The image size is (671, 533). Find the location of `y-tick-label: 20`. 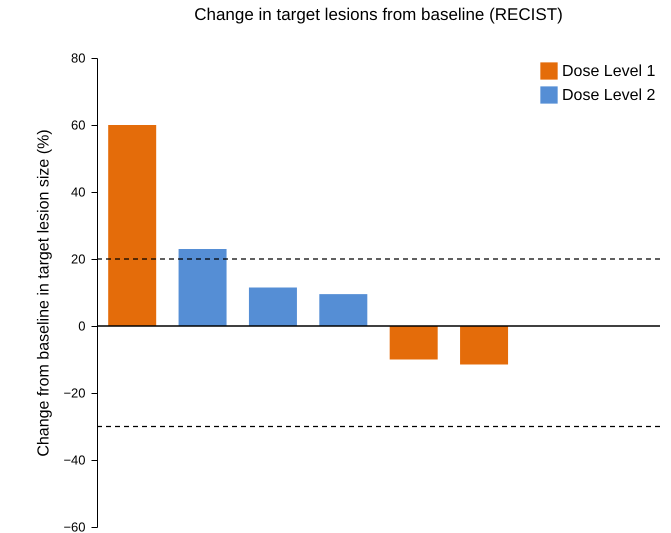

y-tick-label: 20 is located at coordinates (78, 259).